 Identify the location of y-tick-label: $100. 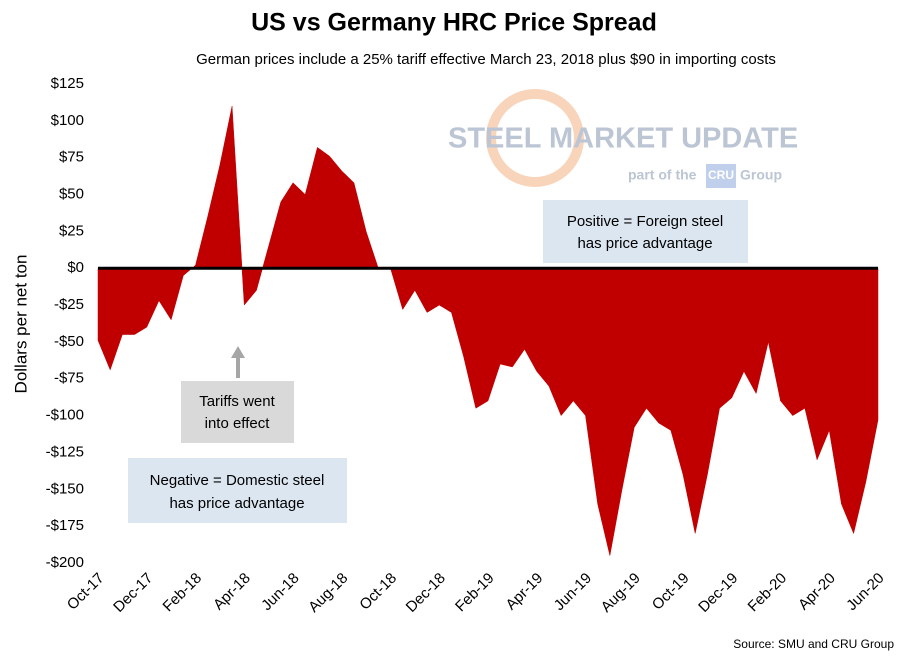
(67, 120).